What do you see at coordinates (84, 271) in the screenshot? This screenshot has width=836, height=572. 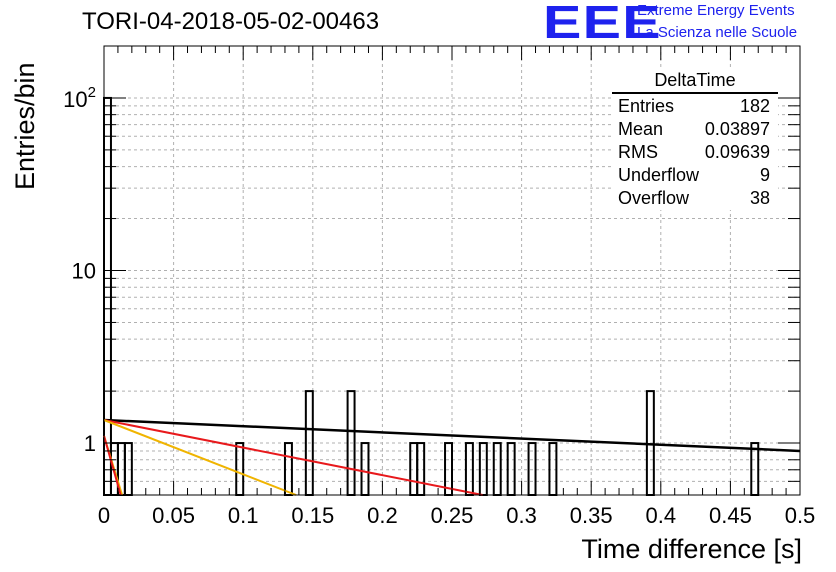 I see `y-tick-label: 10` at bounding box center [84, 271].